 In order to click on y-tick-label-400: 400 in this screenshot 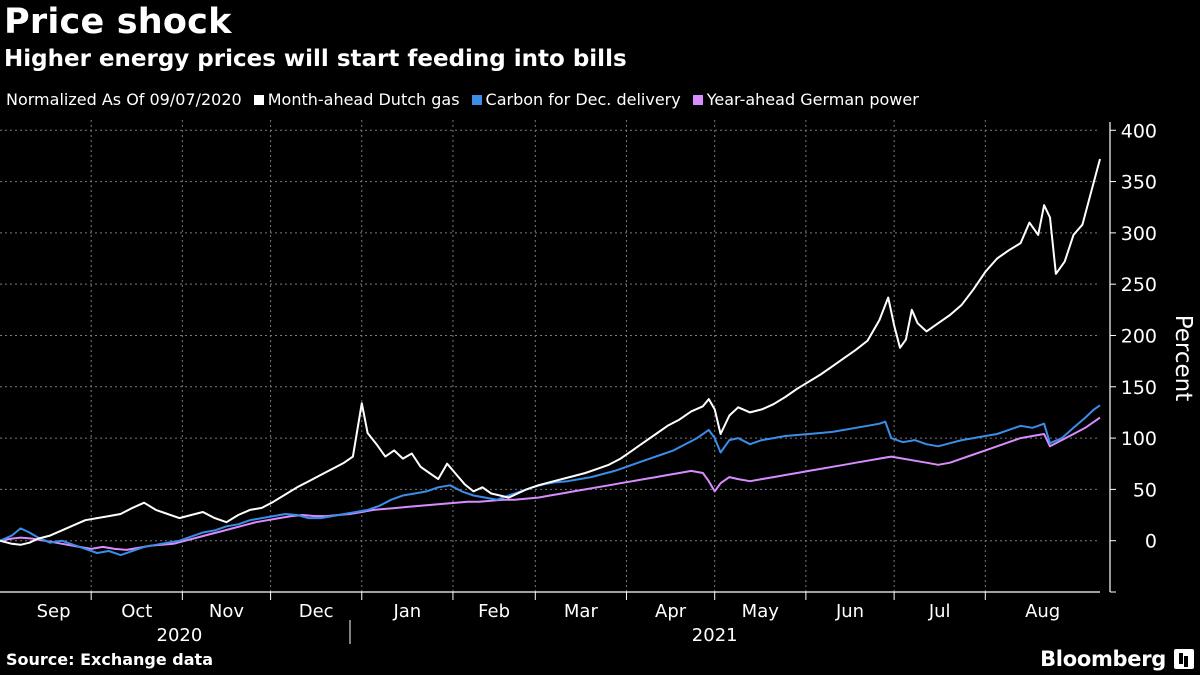, I will do `click(1139, 131)`.